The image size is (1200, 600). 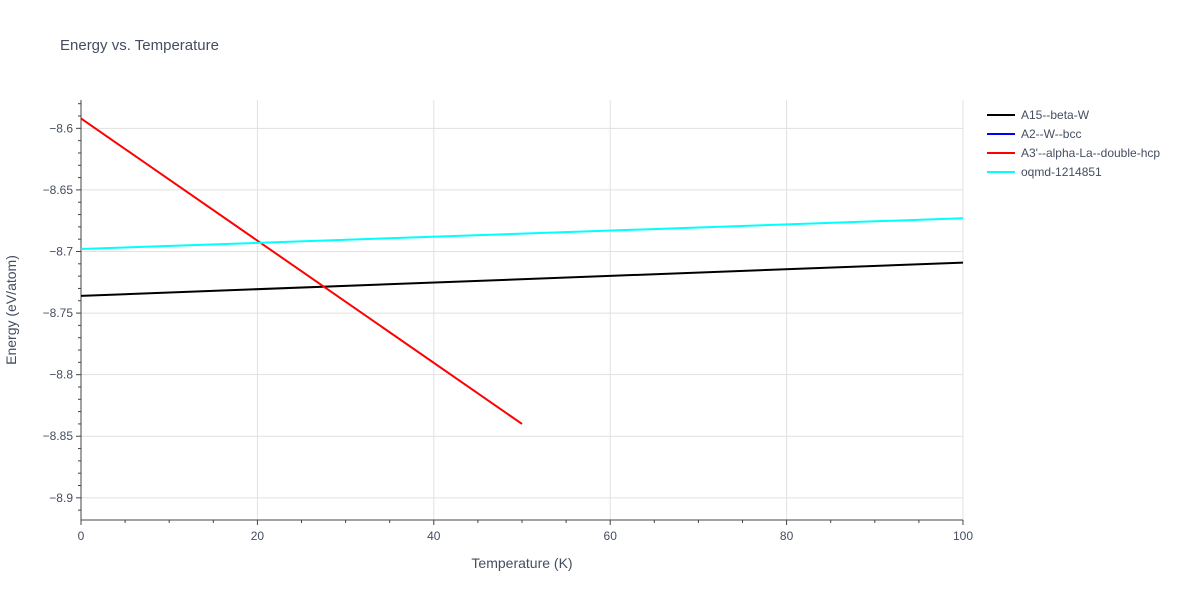 What do you see at coordinates (521, 563) in the screenshot?
I see `x-axis-title: Temperature (K)` at bounding box center [521, 563].